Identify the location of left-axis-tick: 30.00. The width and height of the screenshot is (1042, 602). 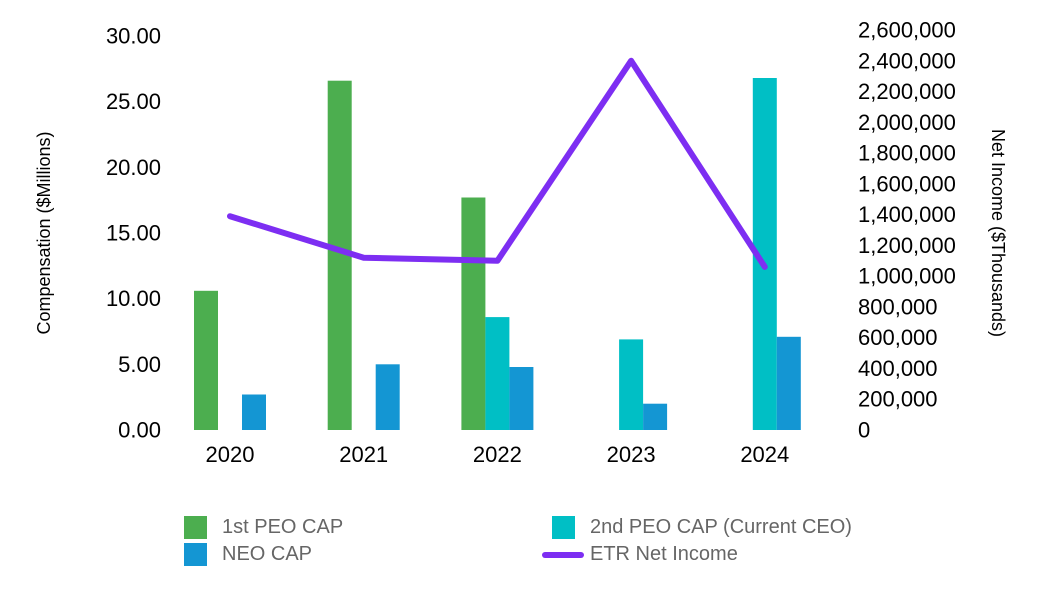
(133, 36).